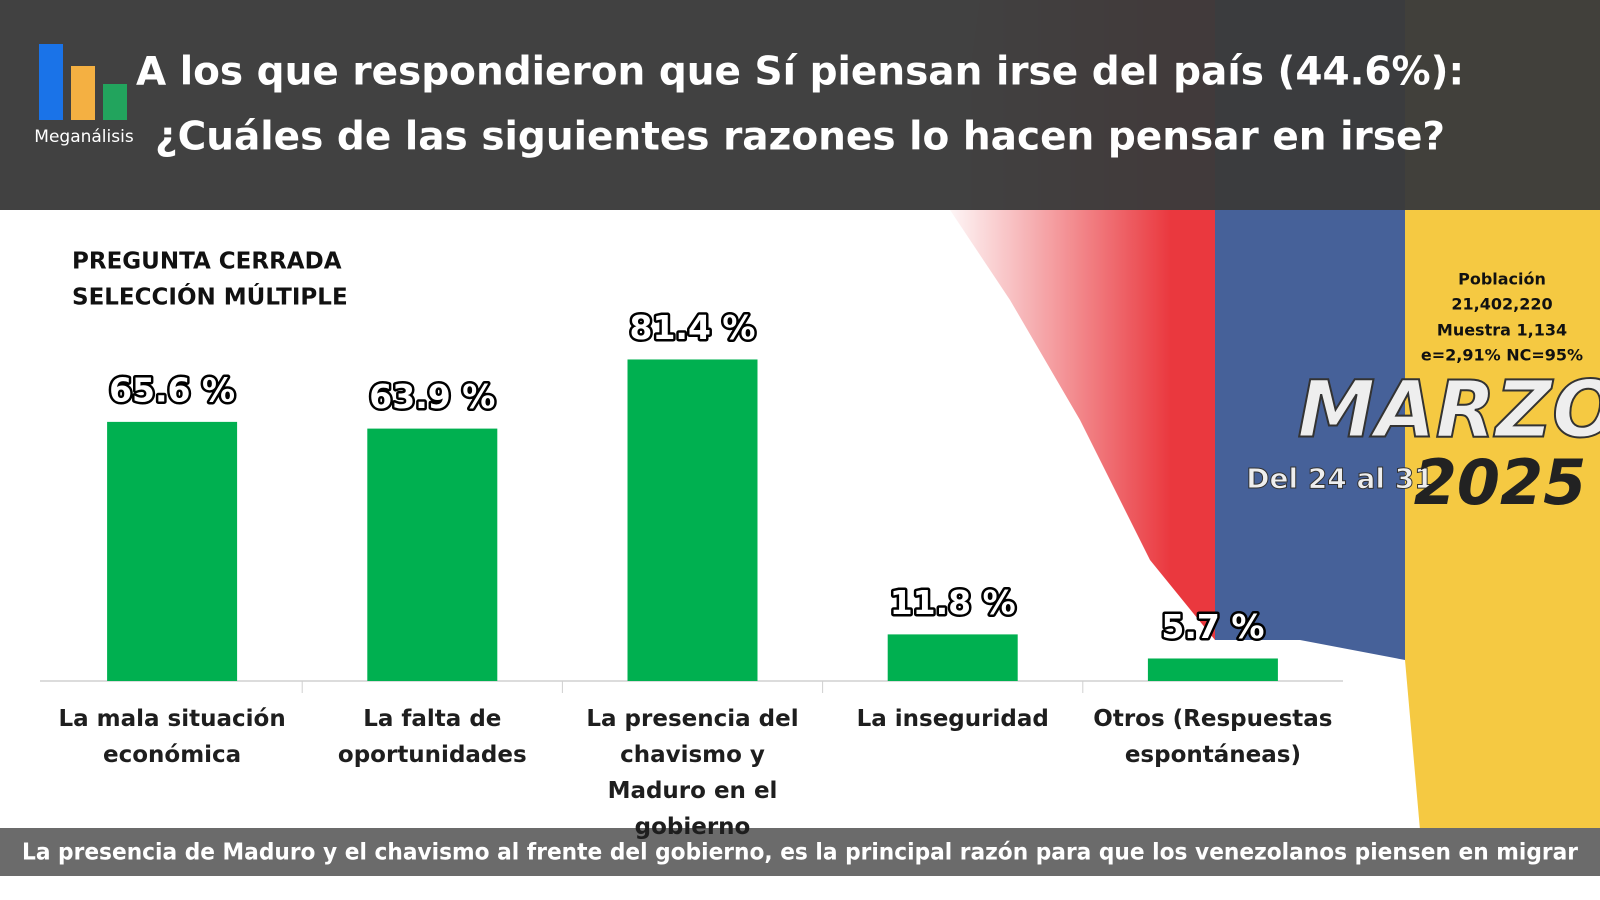 The height and width of the screenshot is (900, 1600). I want to click on period-month: MARZO, so click(1449, 410).